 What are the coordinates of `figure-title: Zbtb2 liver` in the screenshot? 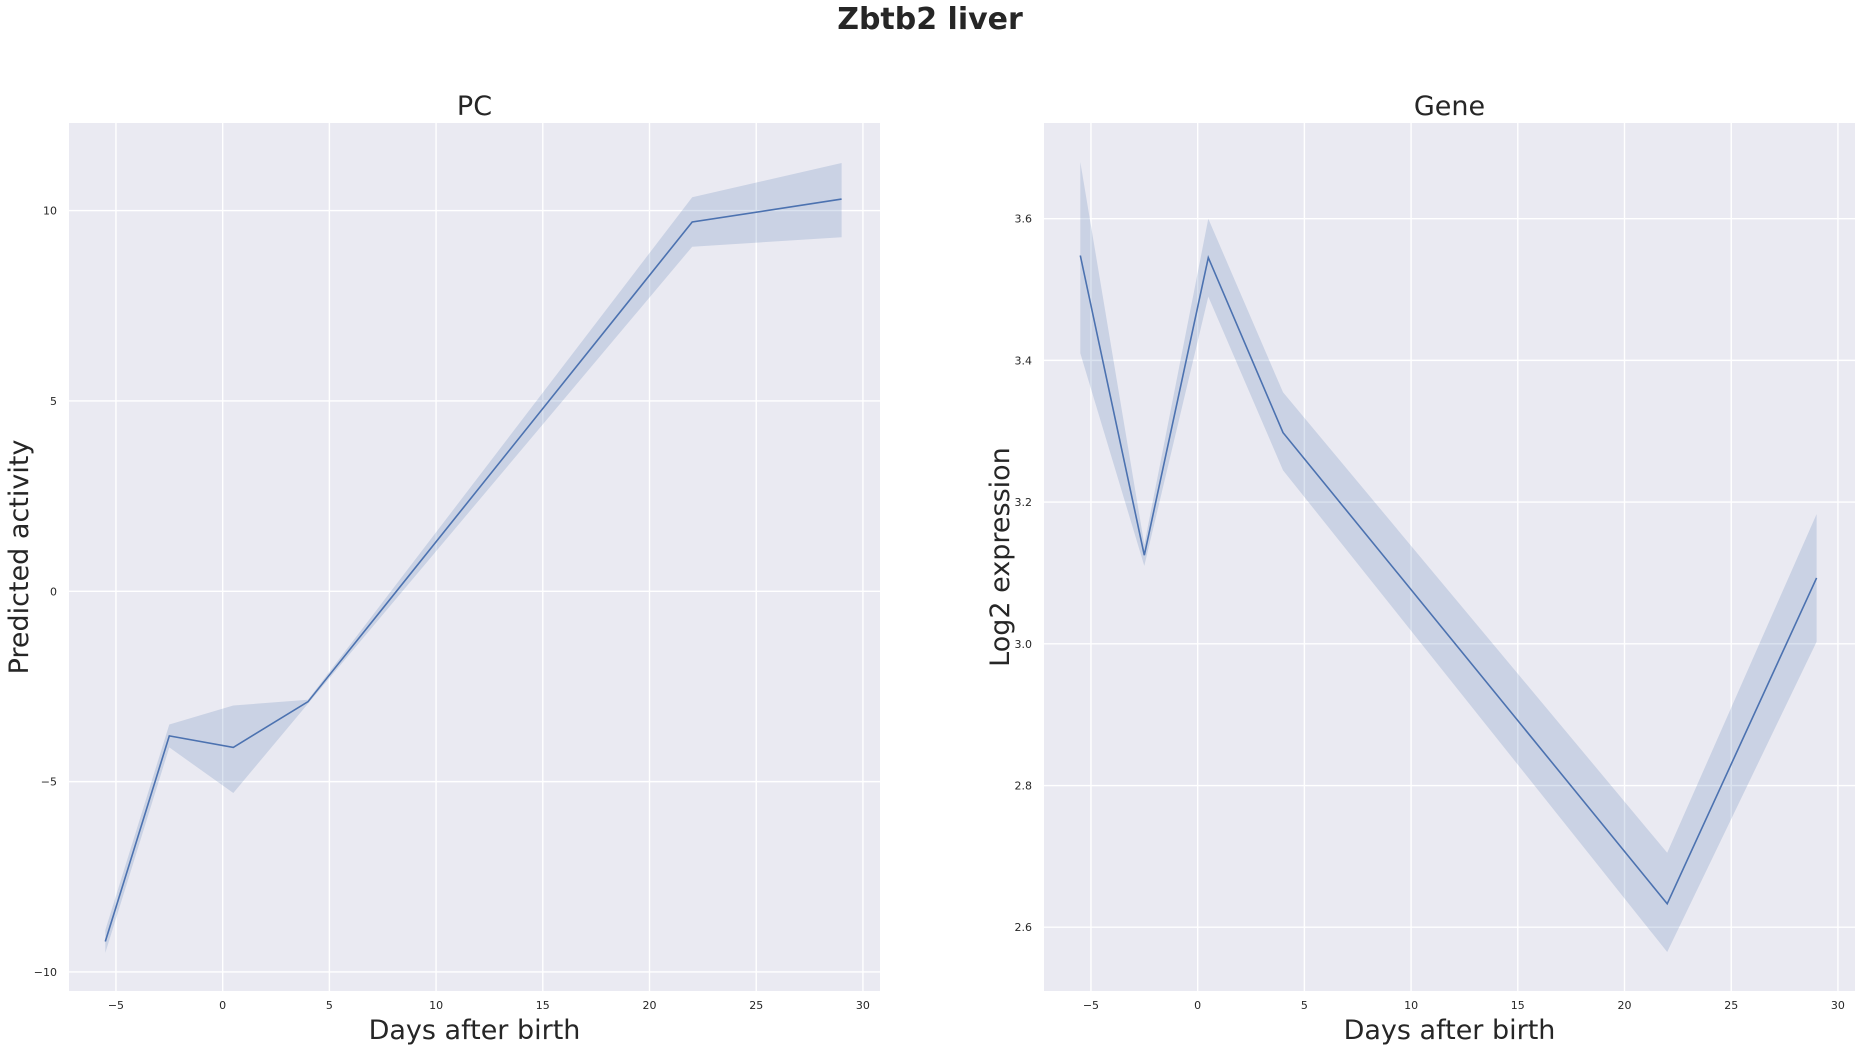 It's located at (930, 19).